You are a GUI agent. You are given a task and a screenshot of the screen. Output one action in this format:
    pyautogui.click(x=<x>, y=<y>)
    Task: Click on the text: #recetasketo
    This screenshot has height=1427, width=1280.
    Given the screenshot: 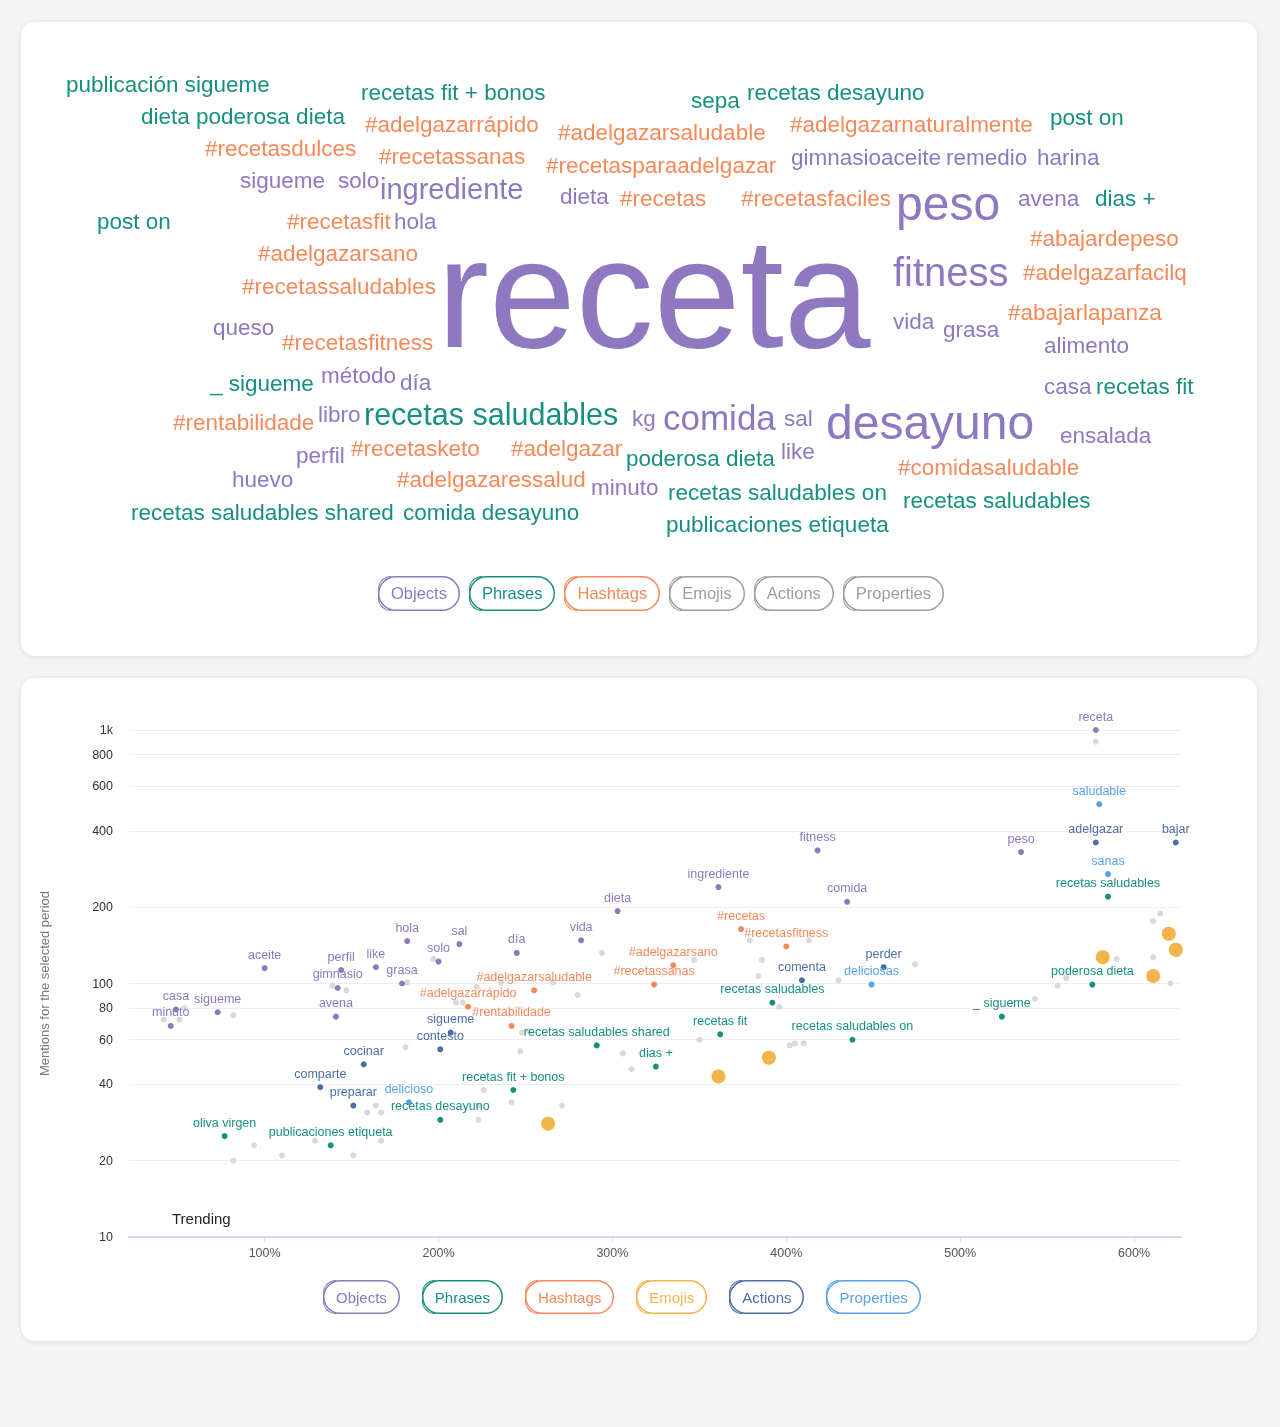 What is the action you would take?
    pyautogui.click(x=415, y=448)
    